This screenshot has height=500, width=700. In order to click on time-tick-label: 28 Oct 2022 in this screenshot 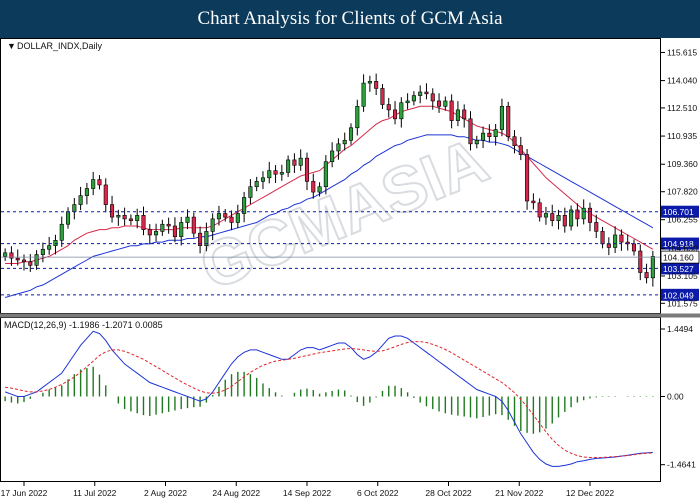, I will do `click(448, 493)`.